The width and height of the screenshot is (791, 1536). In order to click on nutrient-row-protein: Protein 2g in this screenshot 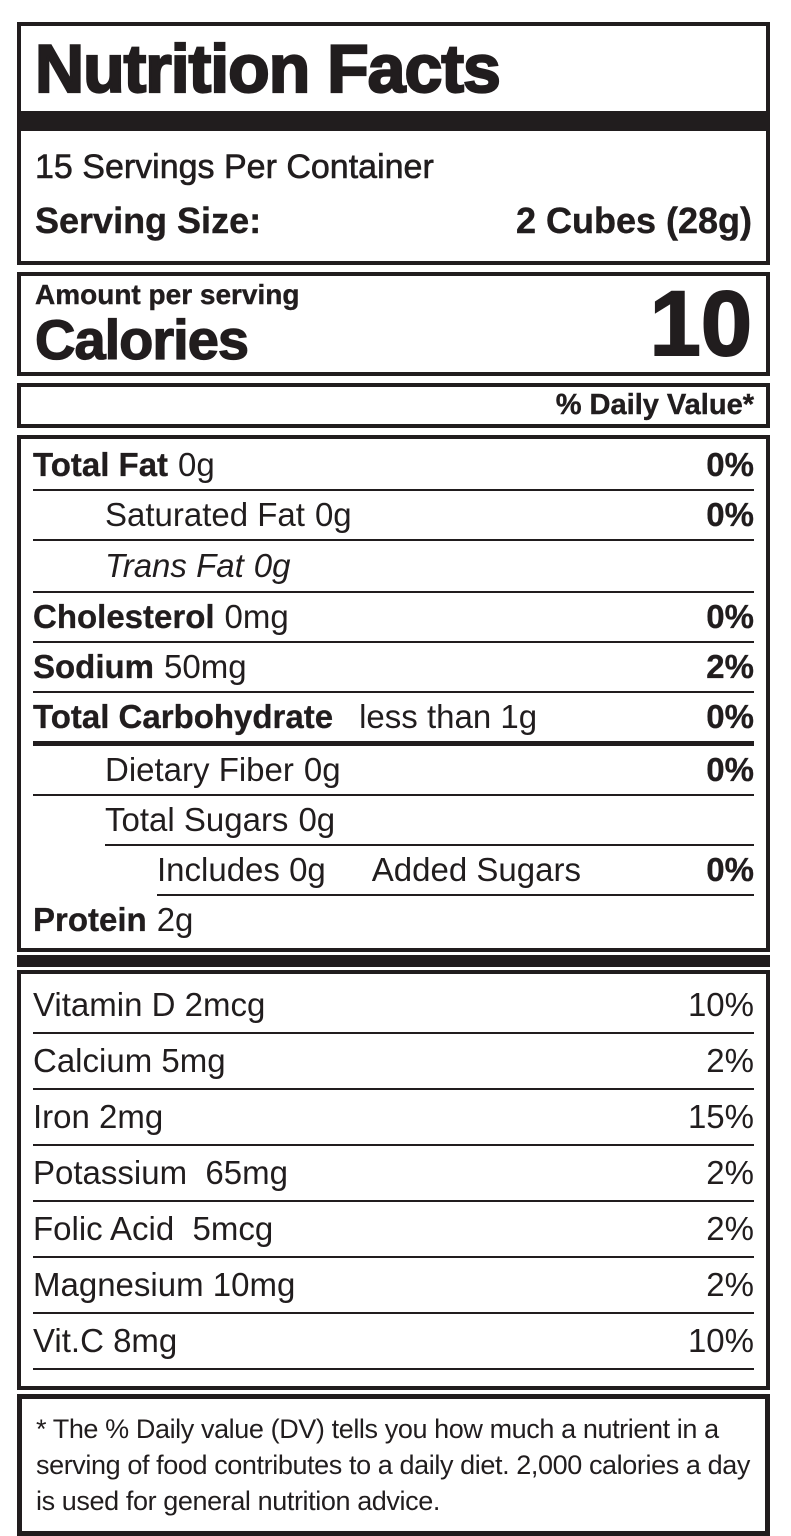, I will do `click(393, 920)`.